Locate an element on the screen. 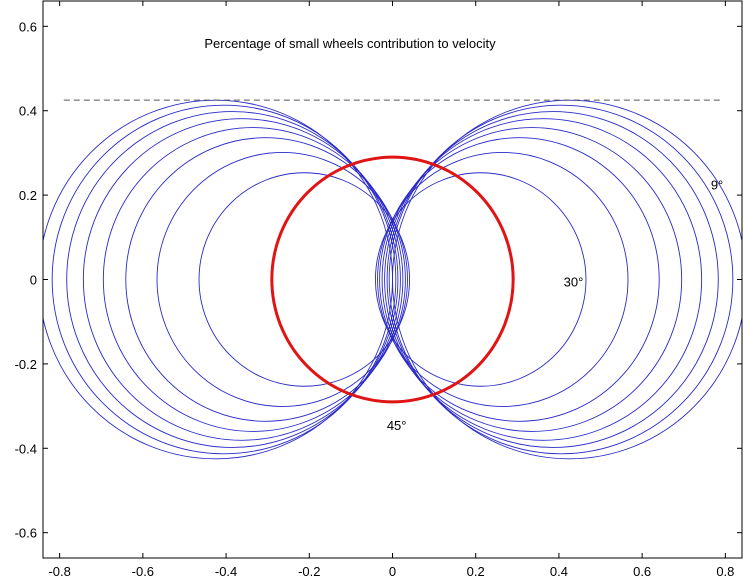  angle-annotation: 9° is located at coordinates (717, 185).